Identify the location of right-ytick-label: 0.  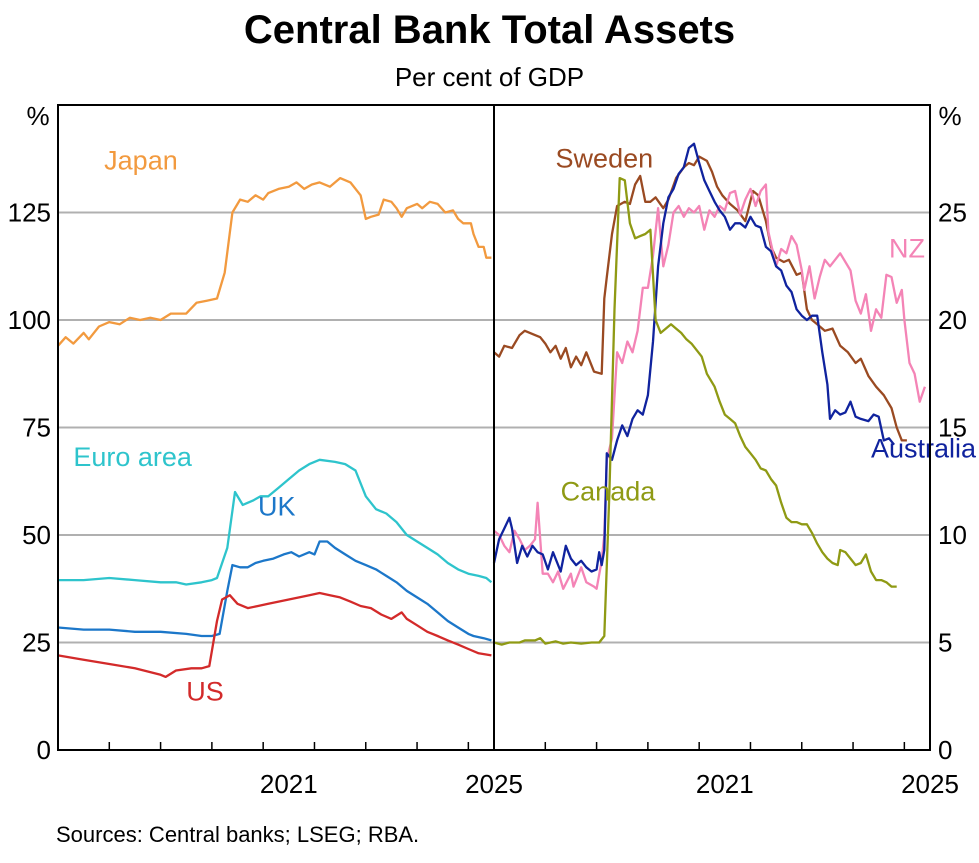
(945, 750).